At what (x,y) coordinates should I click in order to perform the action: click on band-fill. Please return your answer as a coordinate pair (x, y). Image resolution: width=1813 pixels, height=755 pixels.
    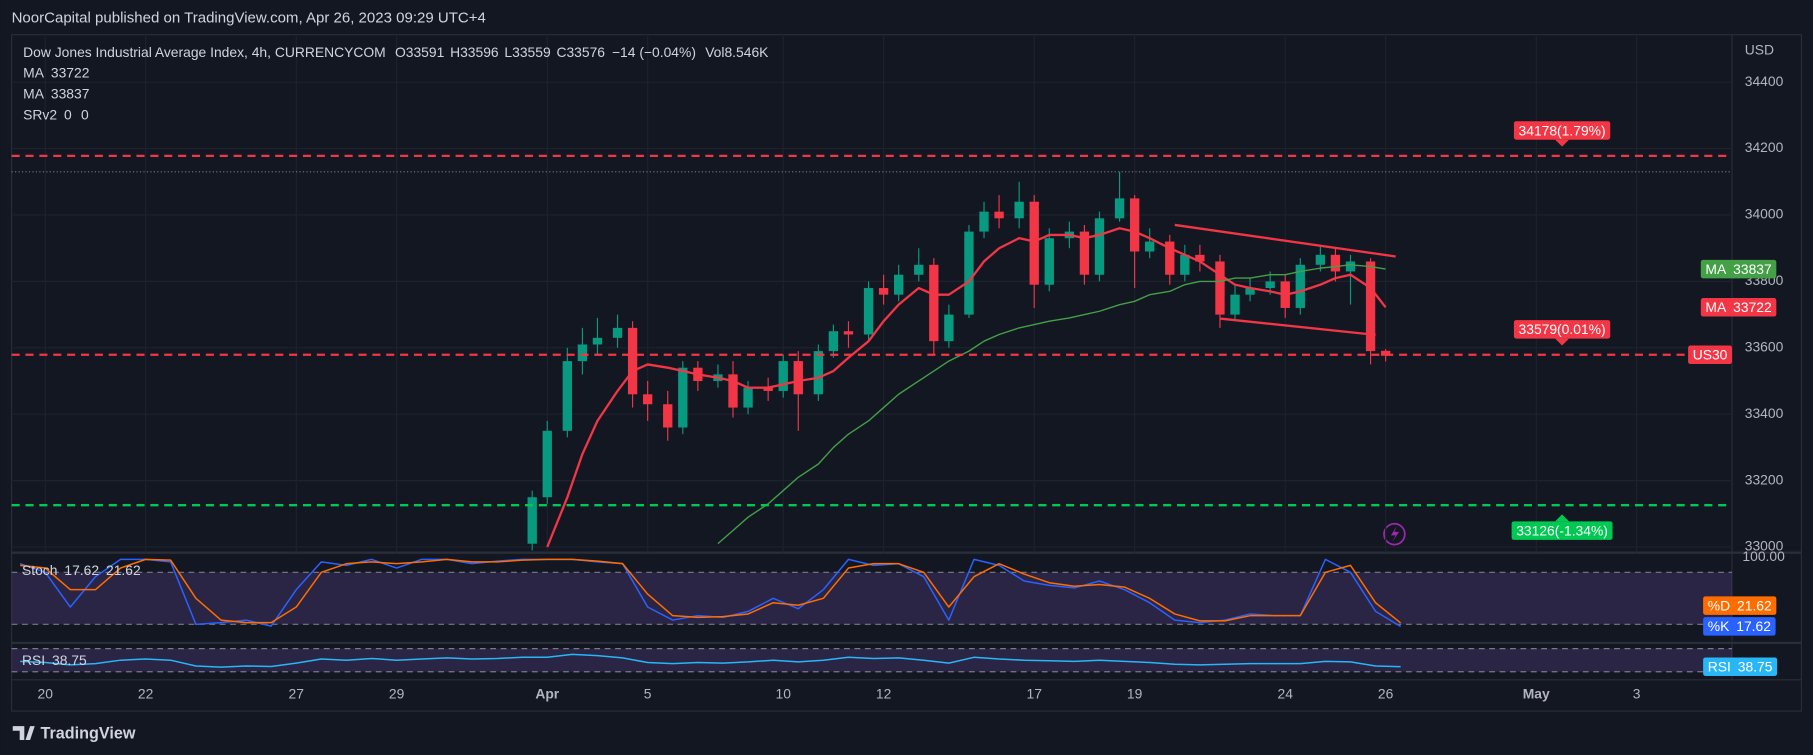
    Looking at the image, I should click on (872, 660).